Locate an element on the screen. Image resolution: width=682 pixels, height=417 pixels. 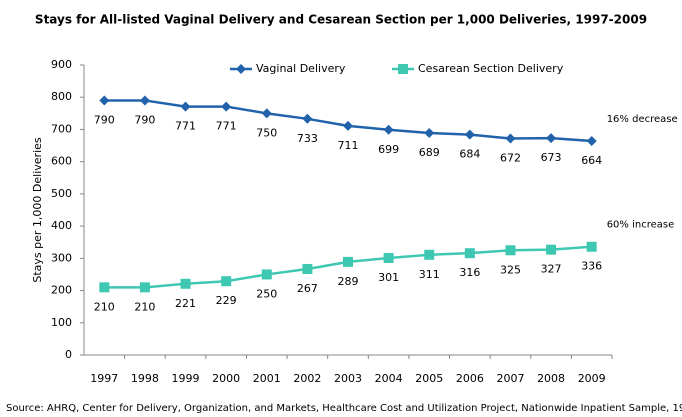
y-tick-label: 700 is located at coordinates (61, 128).